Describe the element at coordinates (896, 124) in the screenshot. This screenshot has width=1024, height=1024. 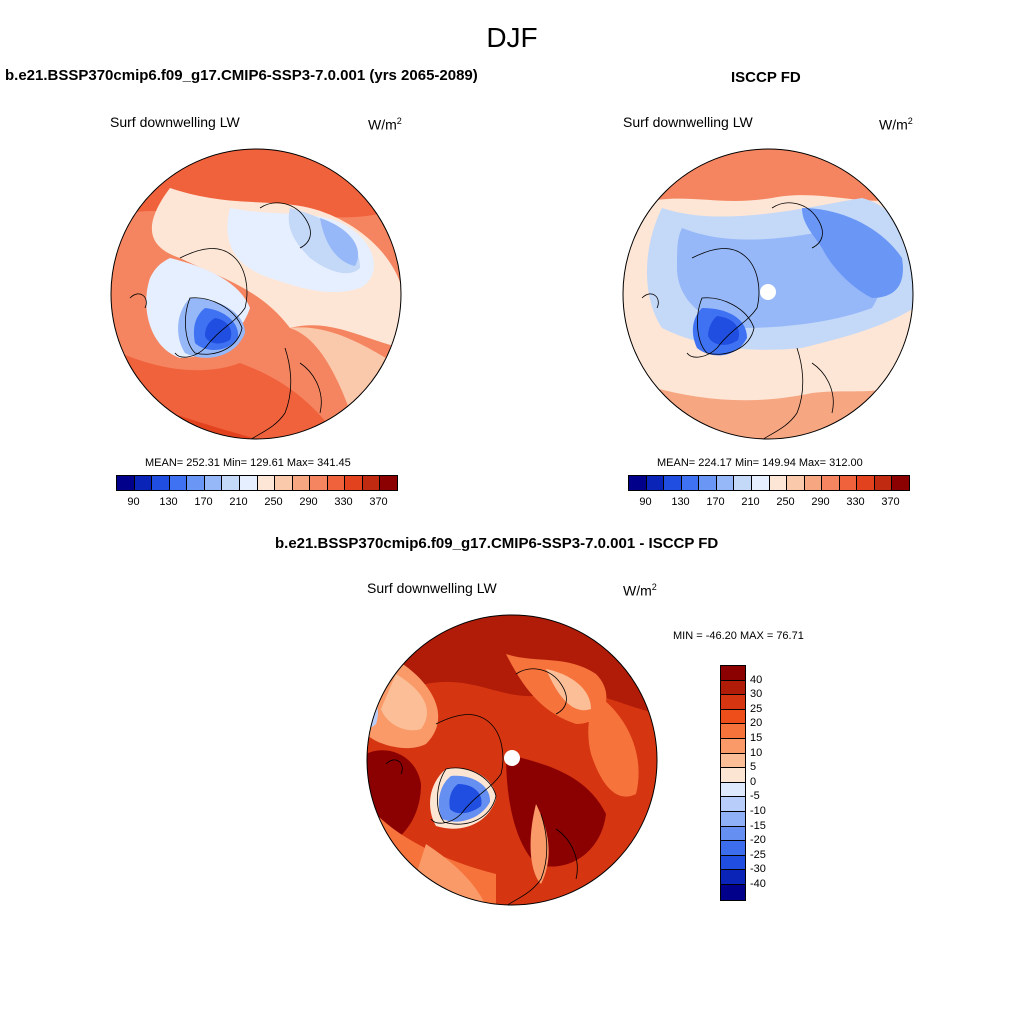
I see `panel2-units: W/m2` at that location.